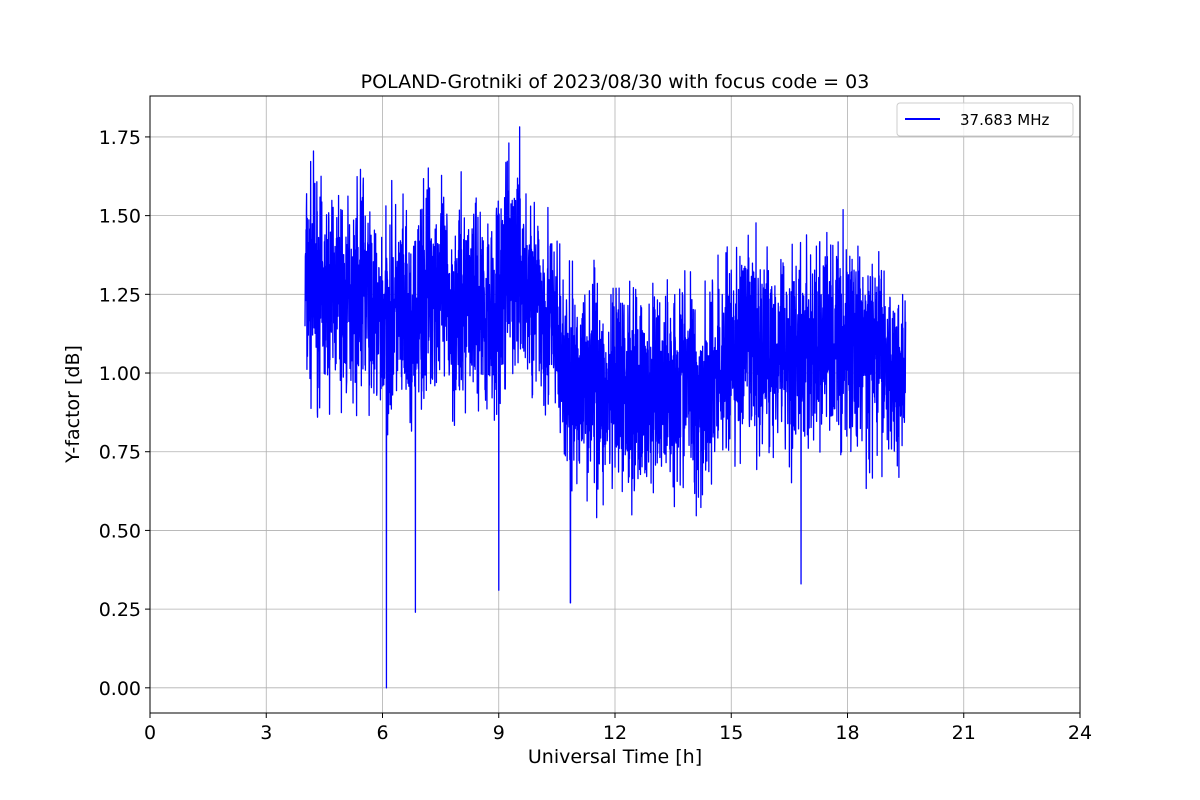 The width and height of the screenshot is (1200, 800). Describe the element at coordinates (120, 610) in the screenshot. I see `y-tick-label: 0.25` at that location.